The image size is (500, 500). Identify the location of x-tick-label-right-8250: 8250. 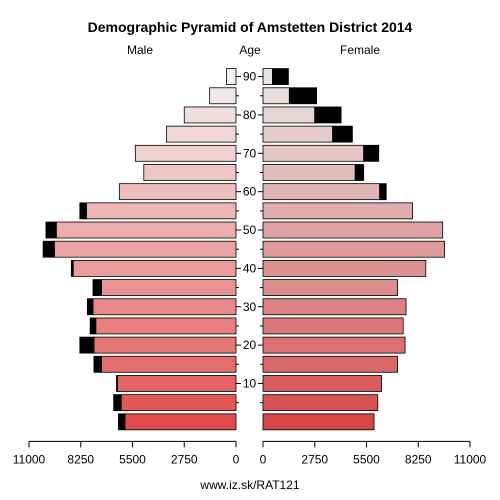
(418, 459).